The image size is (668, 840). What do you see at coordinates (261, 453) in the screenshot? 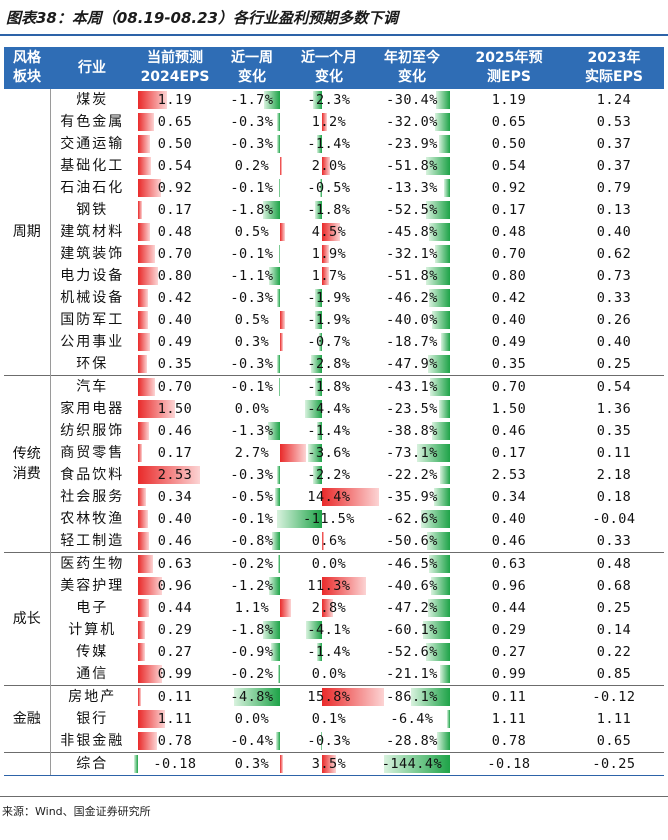
I see `week-change-cell: 2.7%` at bounding box center [261, 453].